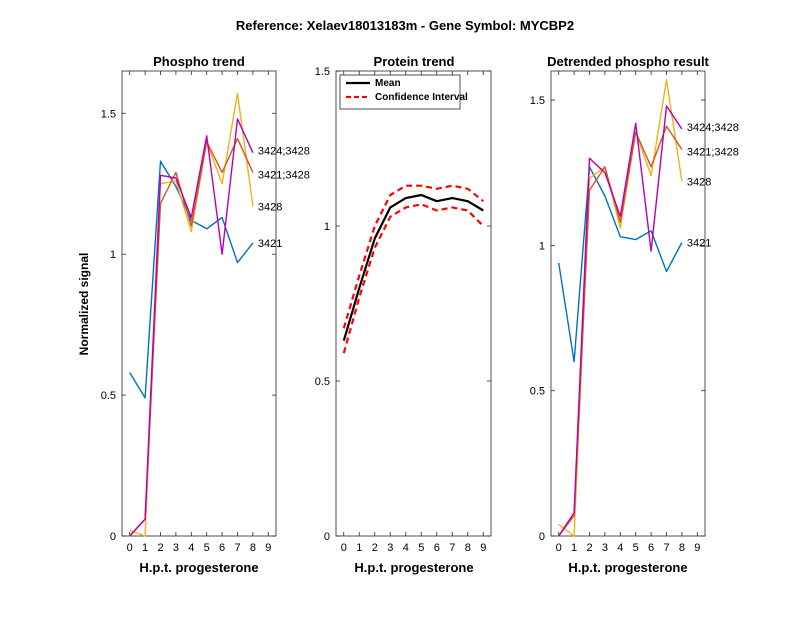  I want to click on protein-trend-x-tick-label: 3, so click(390, 548).